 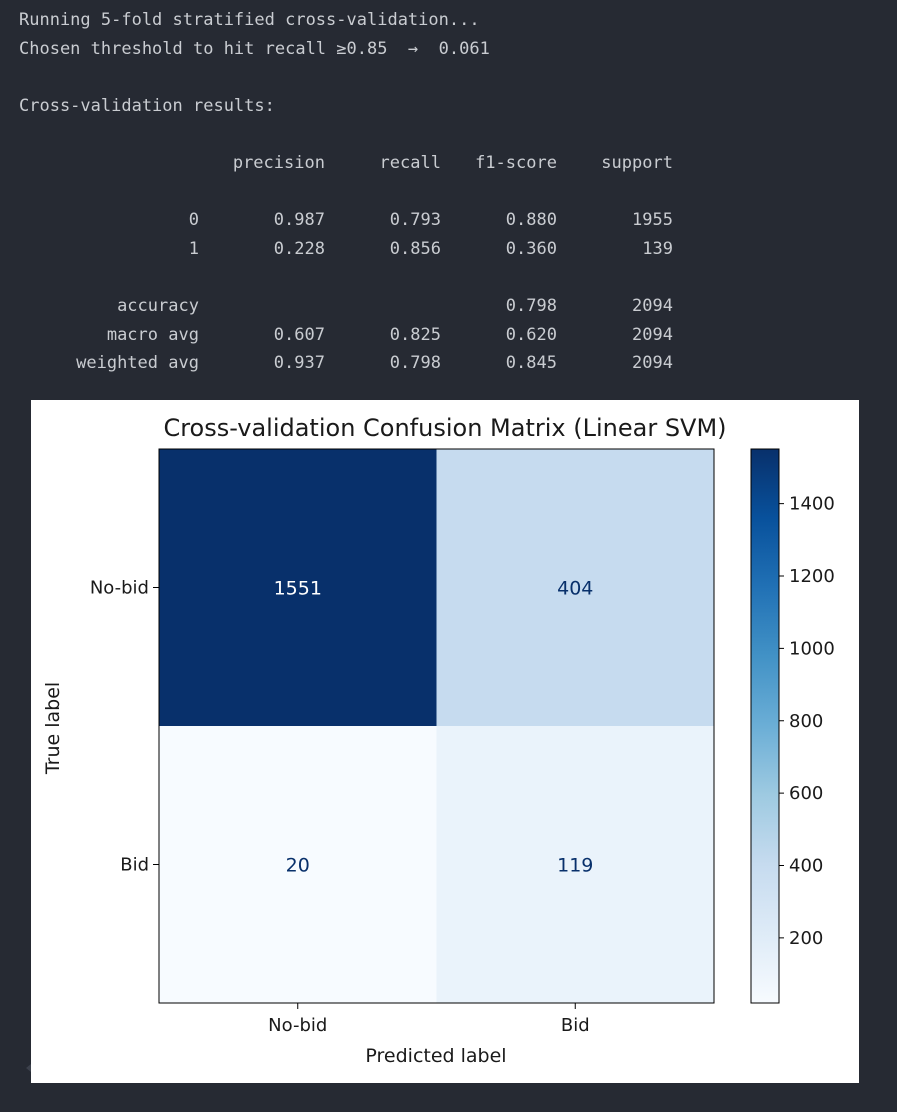 What do you see at coordinates (415, 220) in the screenshot?
I see `row-cell: 0.793` at bounding box center [415, 220].